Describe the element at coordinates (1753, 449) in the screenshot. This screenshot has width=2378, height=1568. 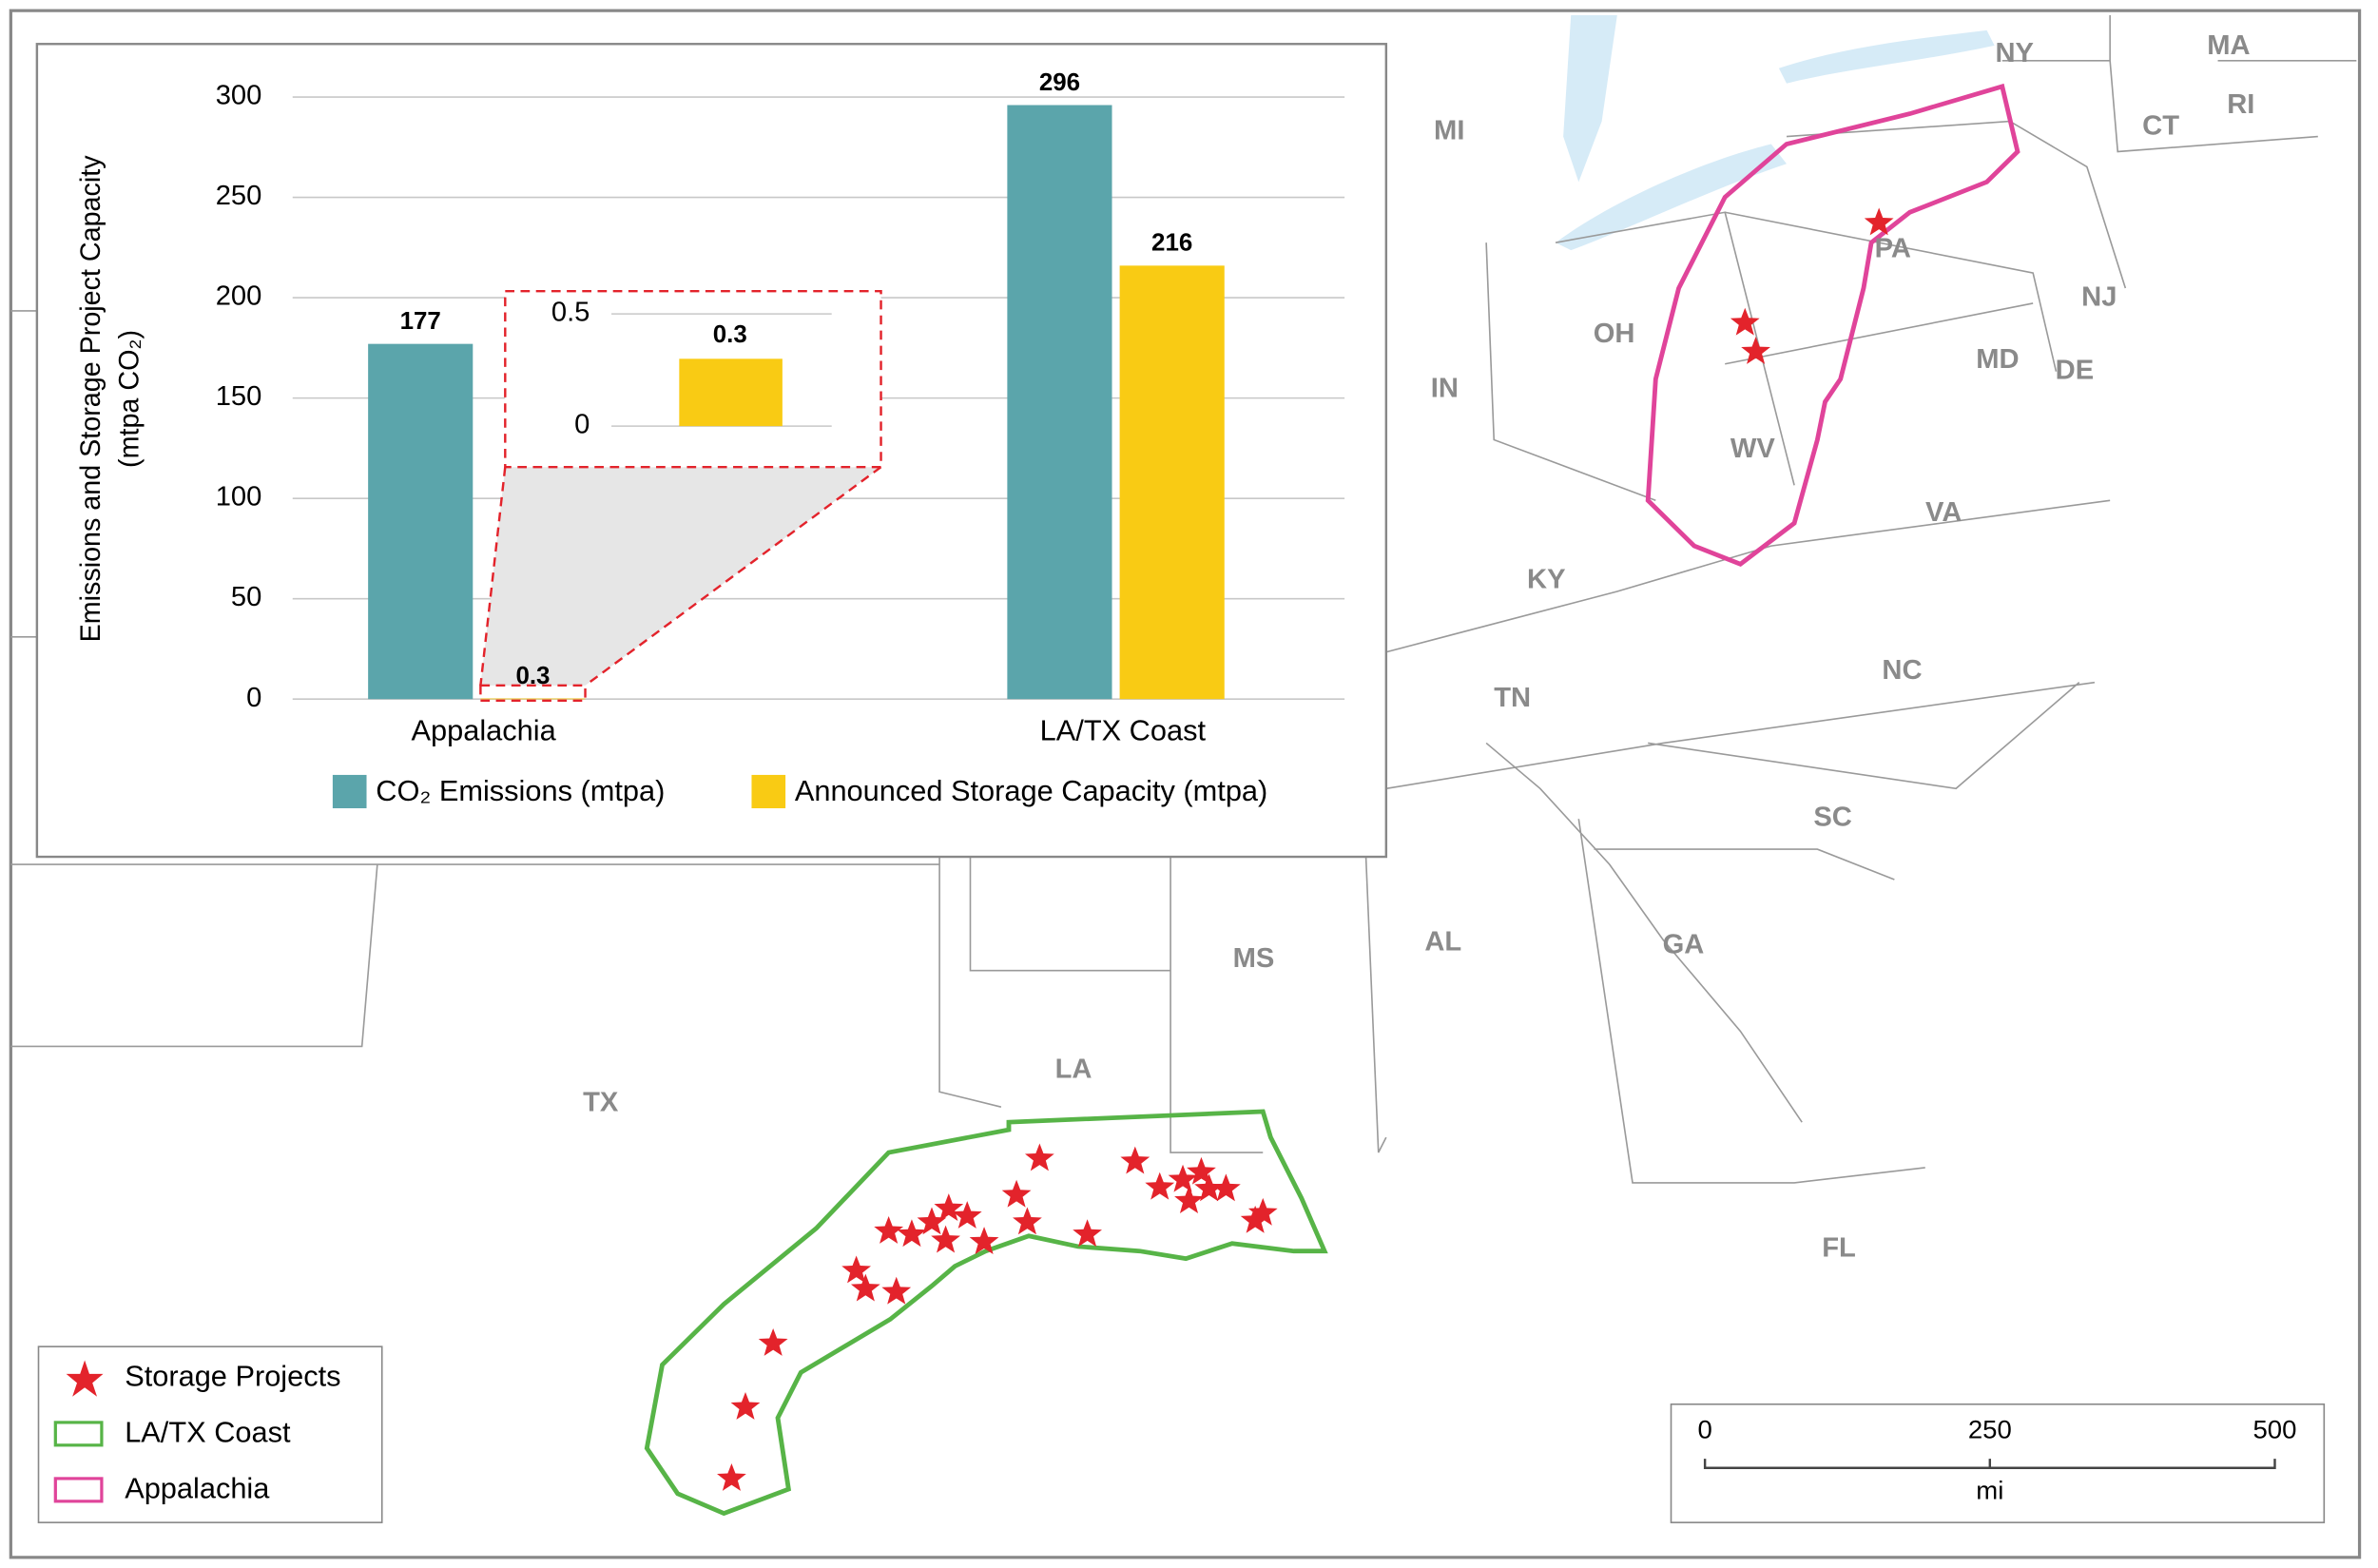
I see `state-label: WV` at that location.